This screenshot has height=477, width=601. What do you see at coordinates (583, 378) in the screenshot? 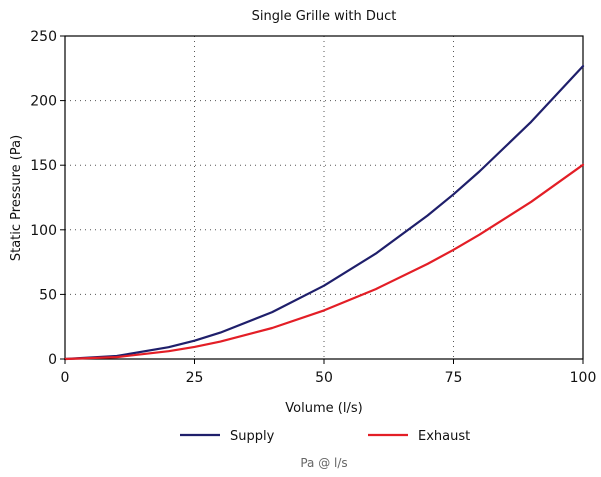
I see `x-tick-label: 100` at bounding box center [583, 378].